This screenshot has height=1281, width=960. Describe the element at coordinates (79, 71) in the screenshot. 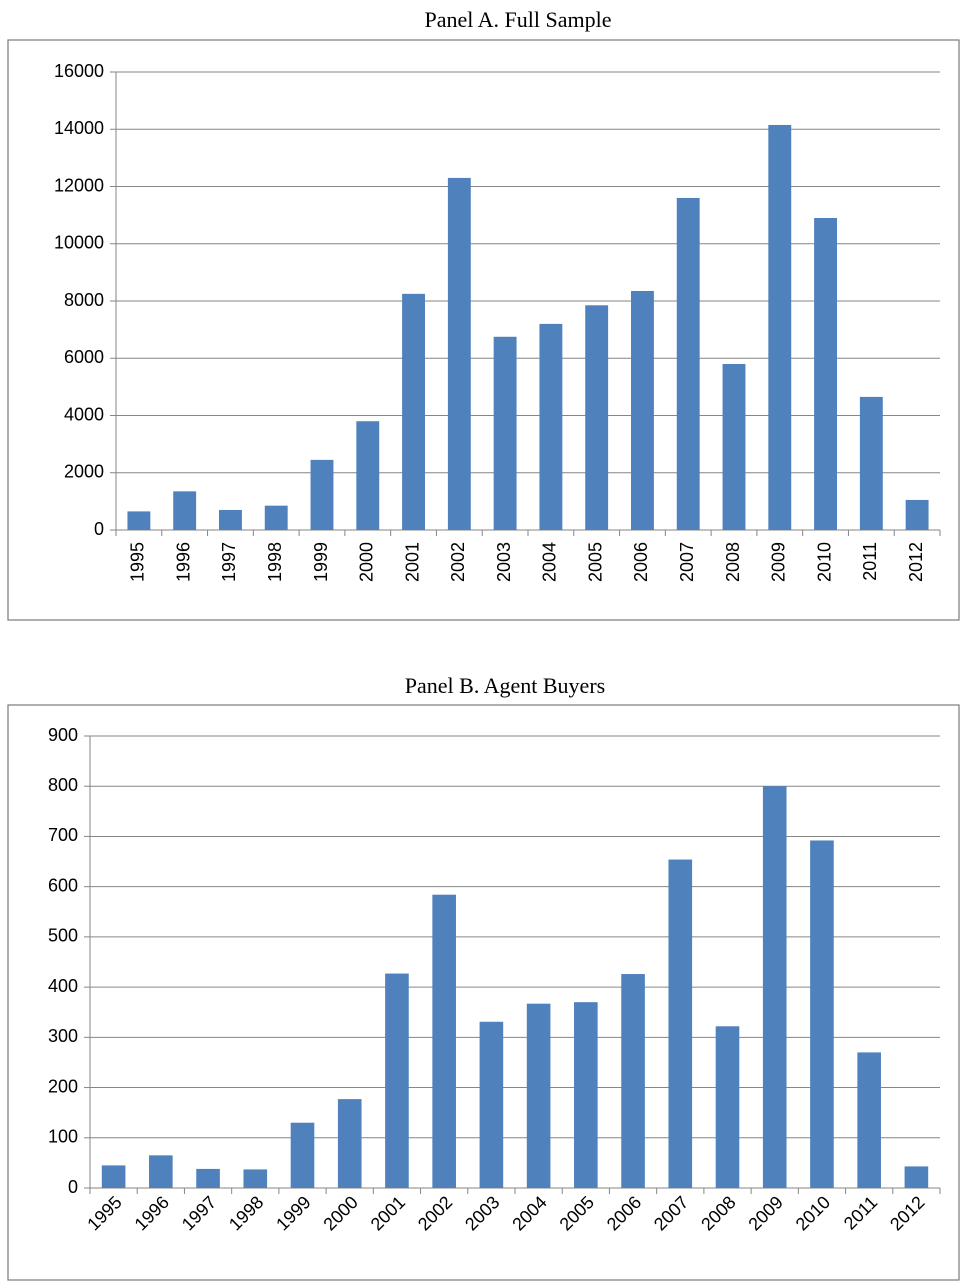

I see `y-tick-label: 16000` at that location.